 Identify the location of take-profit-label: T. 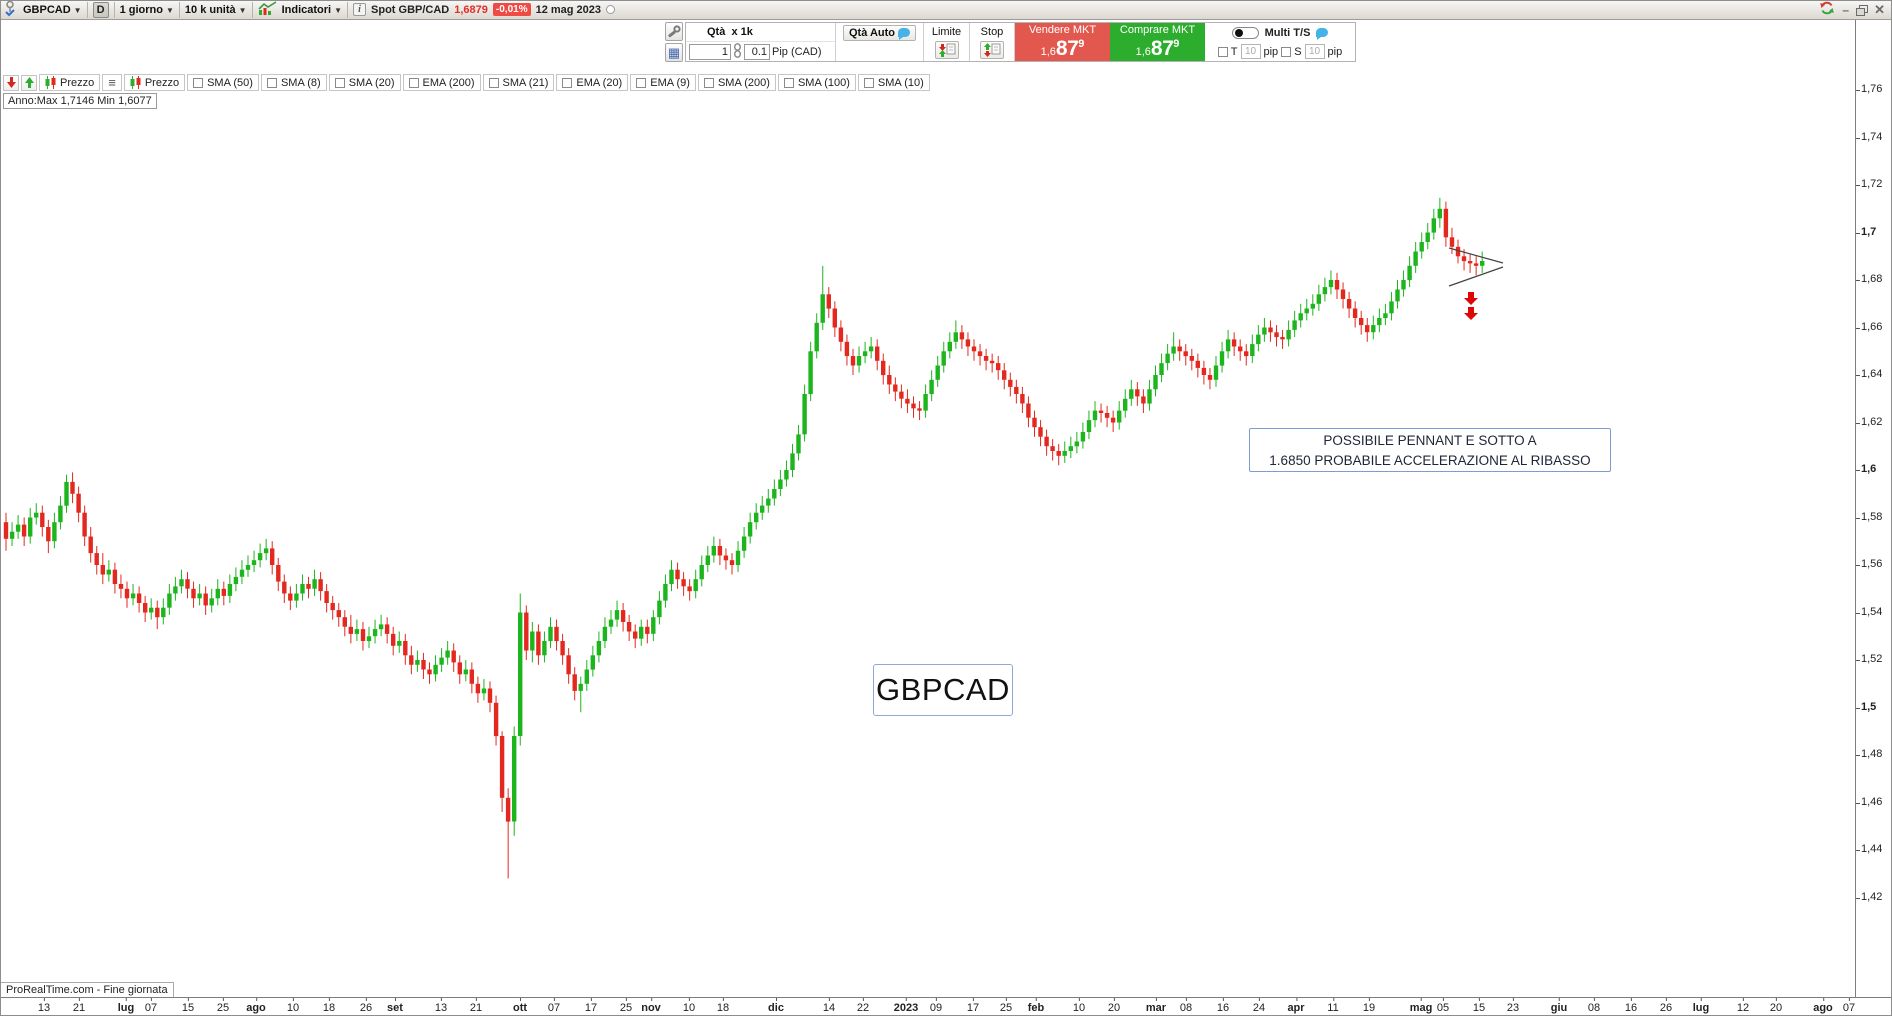
(1234, 51).